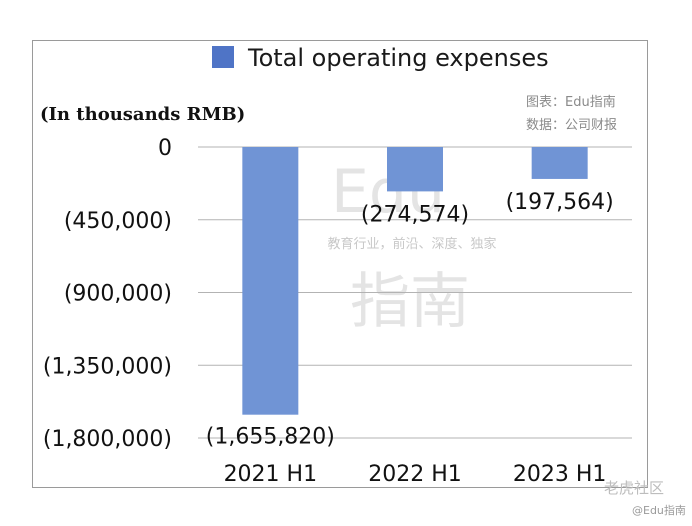 This screenshot has height=526, width=692. I want to click on x-axis: 2021 H1 2022 H1 2023 H1, so click(415, 474).